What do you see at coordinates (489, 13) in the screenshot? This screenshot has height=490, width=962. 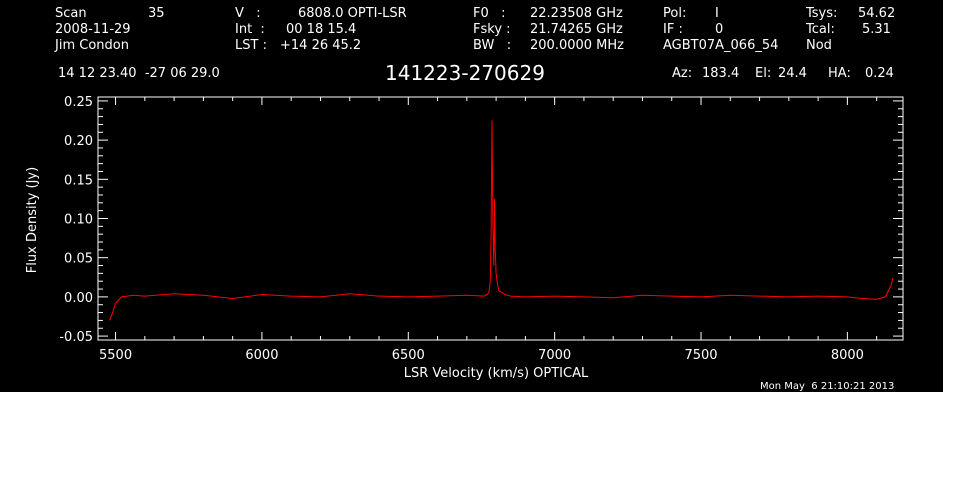 I see `f0-label: F0 :` at bounding box center [489, 13].